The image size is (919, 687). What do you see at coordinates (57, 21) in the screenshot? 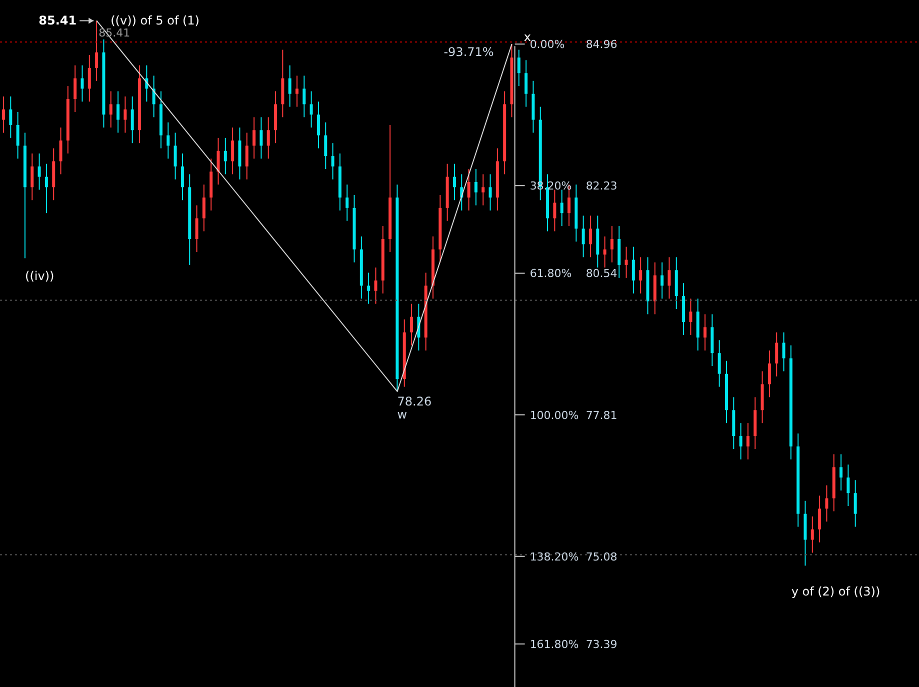
I see `annotation: 85.41` at bounding box center [57, 21].